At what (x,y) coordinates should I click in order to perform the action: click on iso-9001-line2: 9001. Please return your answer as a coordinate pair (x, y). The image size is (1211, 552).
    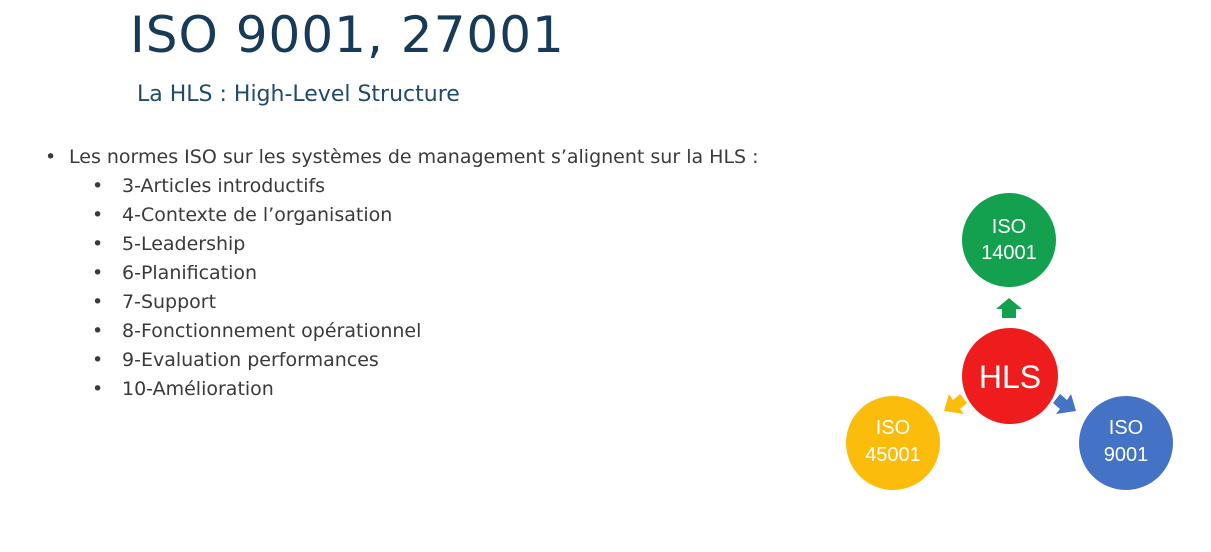
    Looking at the image, I should click on (1126, 455).